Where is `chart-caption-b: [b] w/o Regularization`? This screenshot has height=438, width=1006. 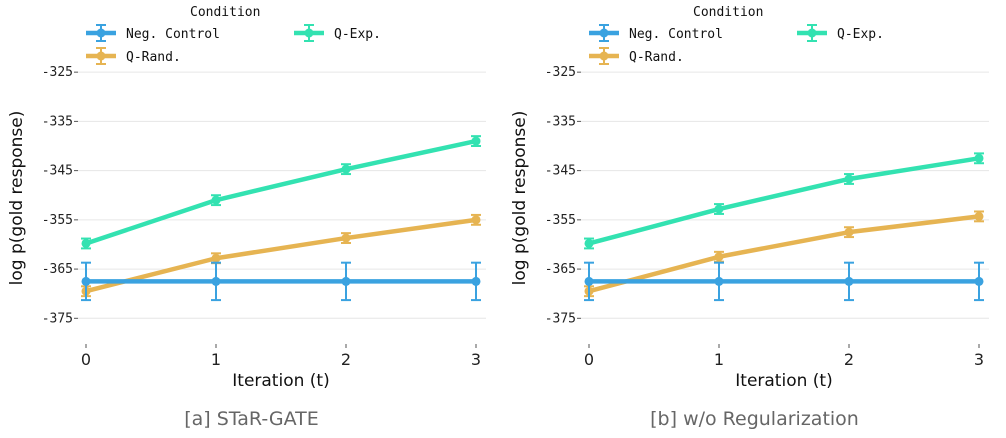
chart-caption-b: [b] w/o Regularization is located at coordinates (754, 419).